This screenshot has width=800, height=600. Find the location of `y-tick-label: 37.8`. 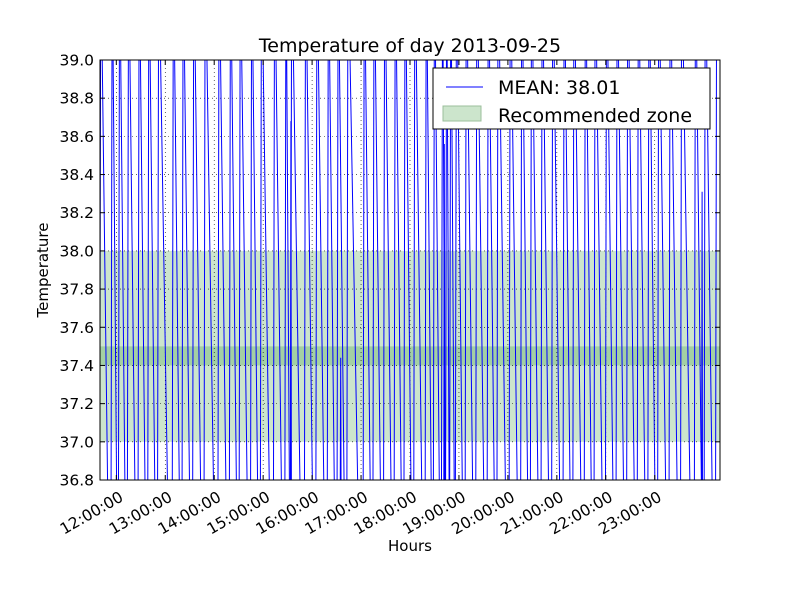

y-tick-label: 37.8 is located at coordinates (76, 290).